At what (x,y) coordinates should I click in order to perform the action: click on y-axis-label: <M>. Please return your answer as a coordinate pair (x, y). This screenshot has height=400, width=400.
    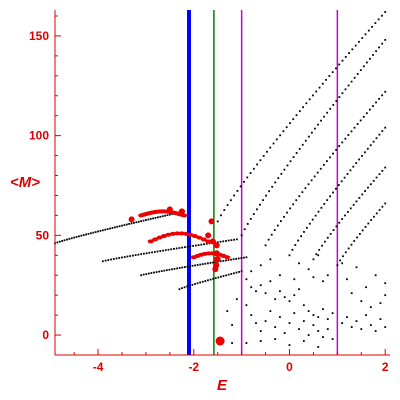
    Looking at the image, I should click on (25, 182).